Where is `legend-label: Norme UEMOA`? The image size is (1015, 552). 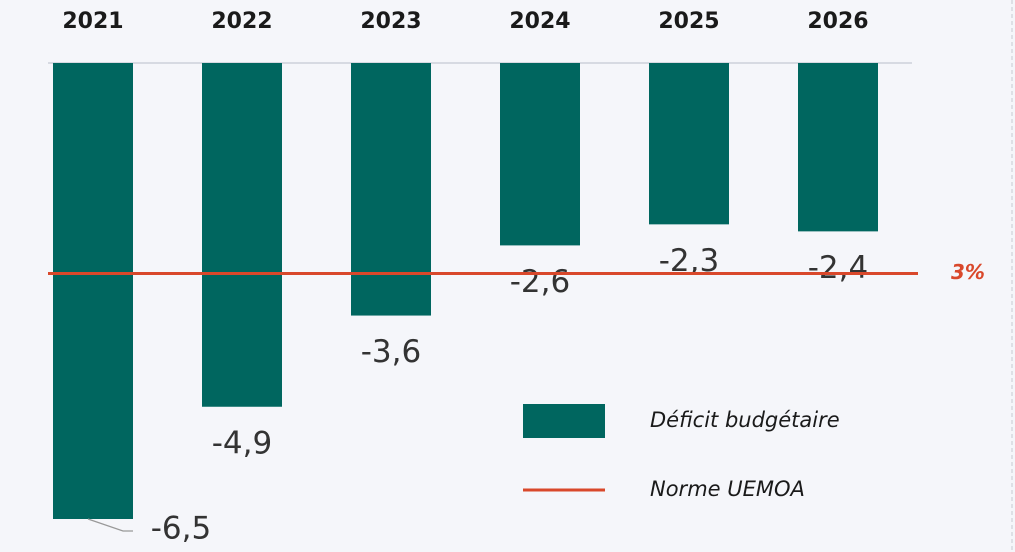 legend-label: Norme UEMOA is located at coordinates (727, 489).